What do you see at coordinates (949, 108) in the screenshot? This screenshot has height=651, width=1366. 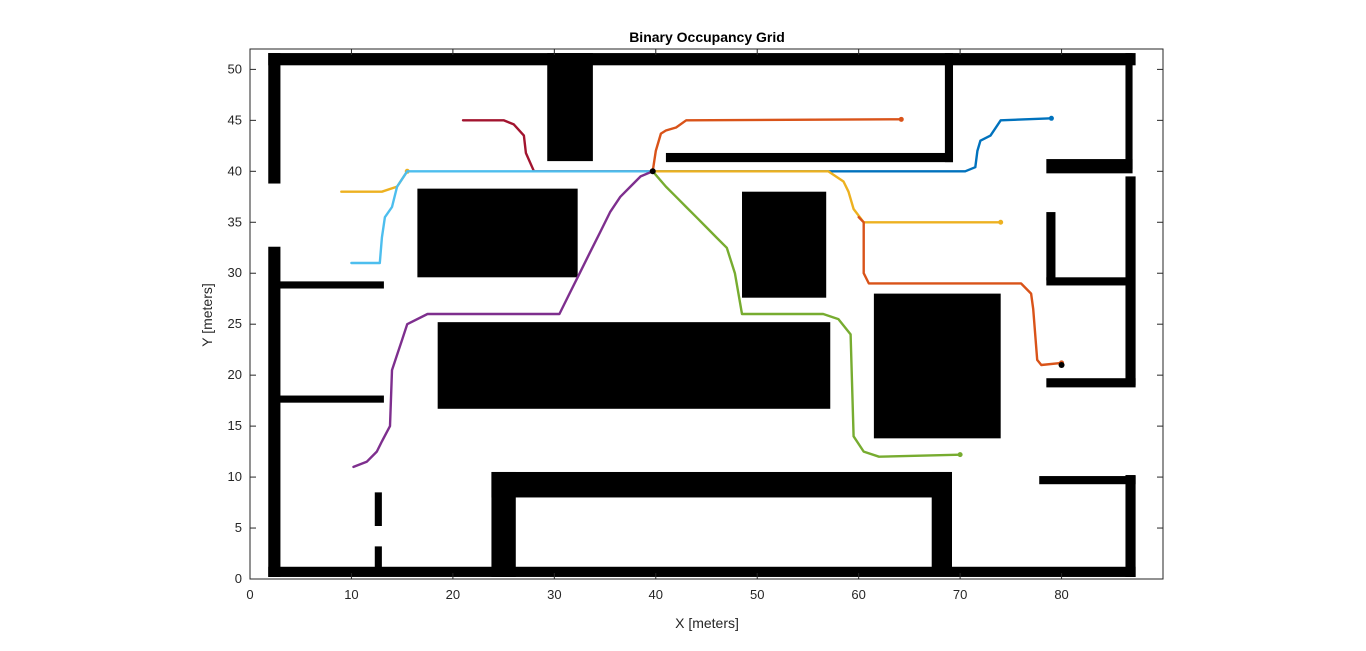 I see `obstacle-upper-right-wall-vertical` at bounding box center [949, 108].